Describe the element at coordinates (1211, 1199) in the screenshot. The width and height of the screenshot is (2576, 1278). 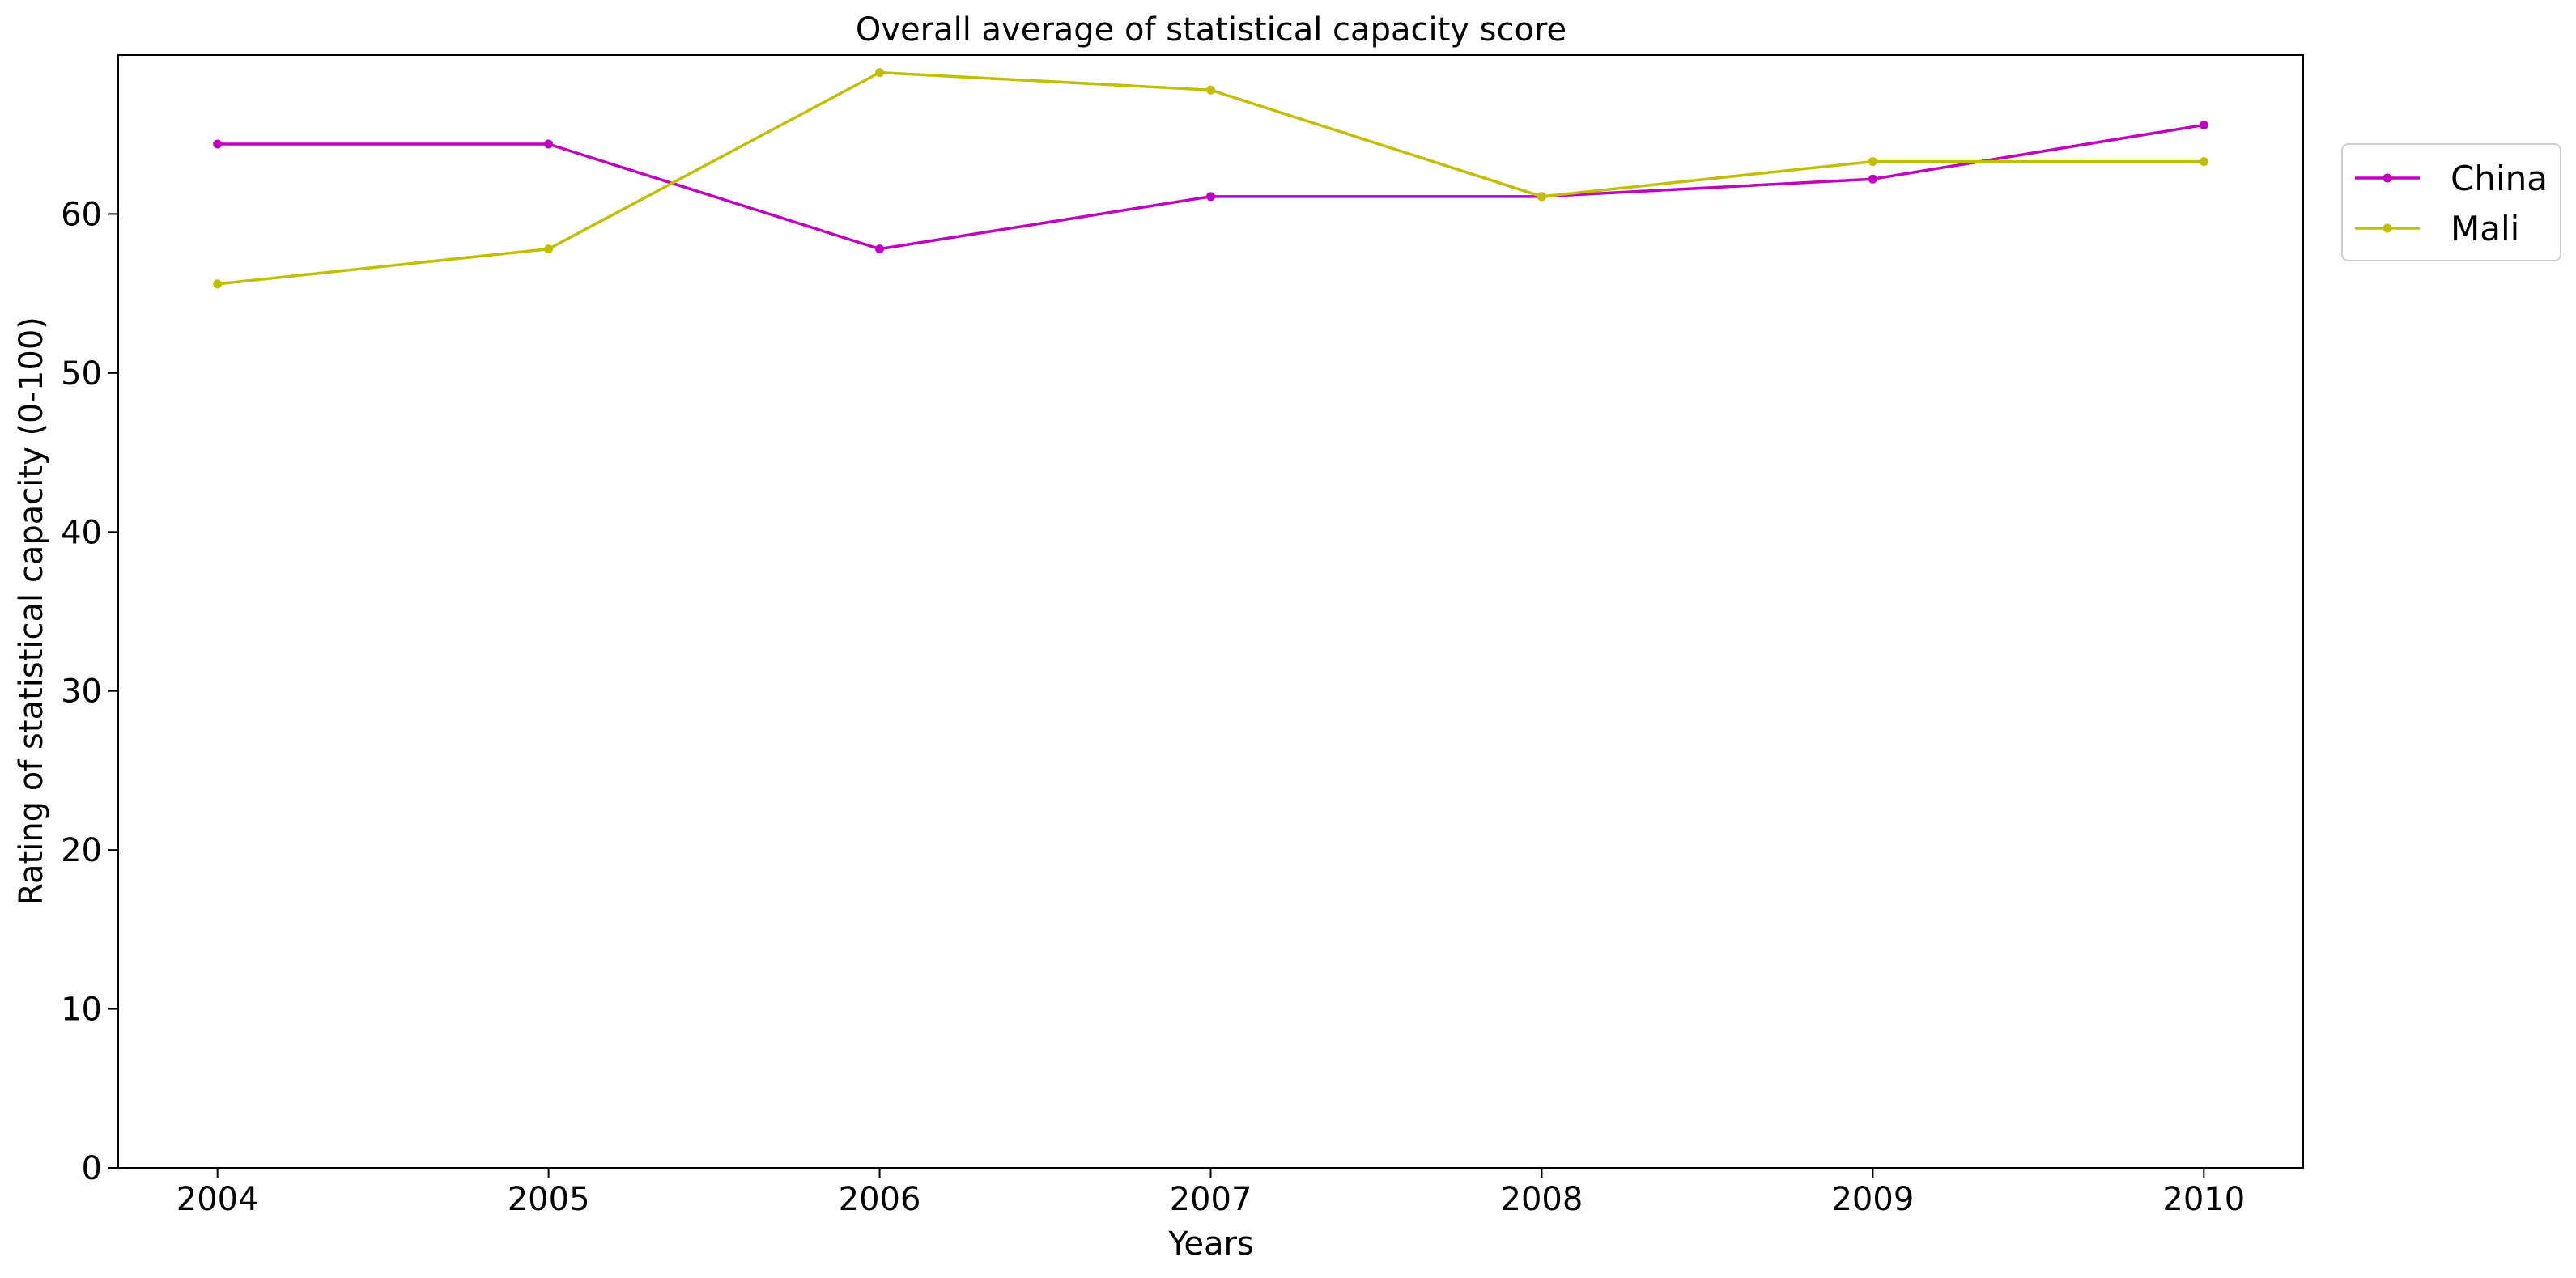
I see `x-tick-label: 2007` at that location.